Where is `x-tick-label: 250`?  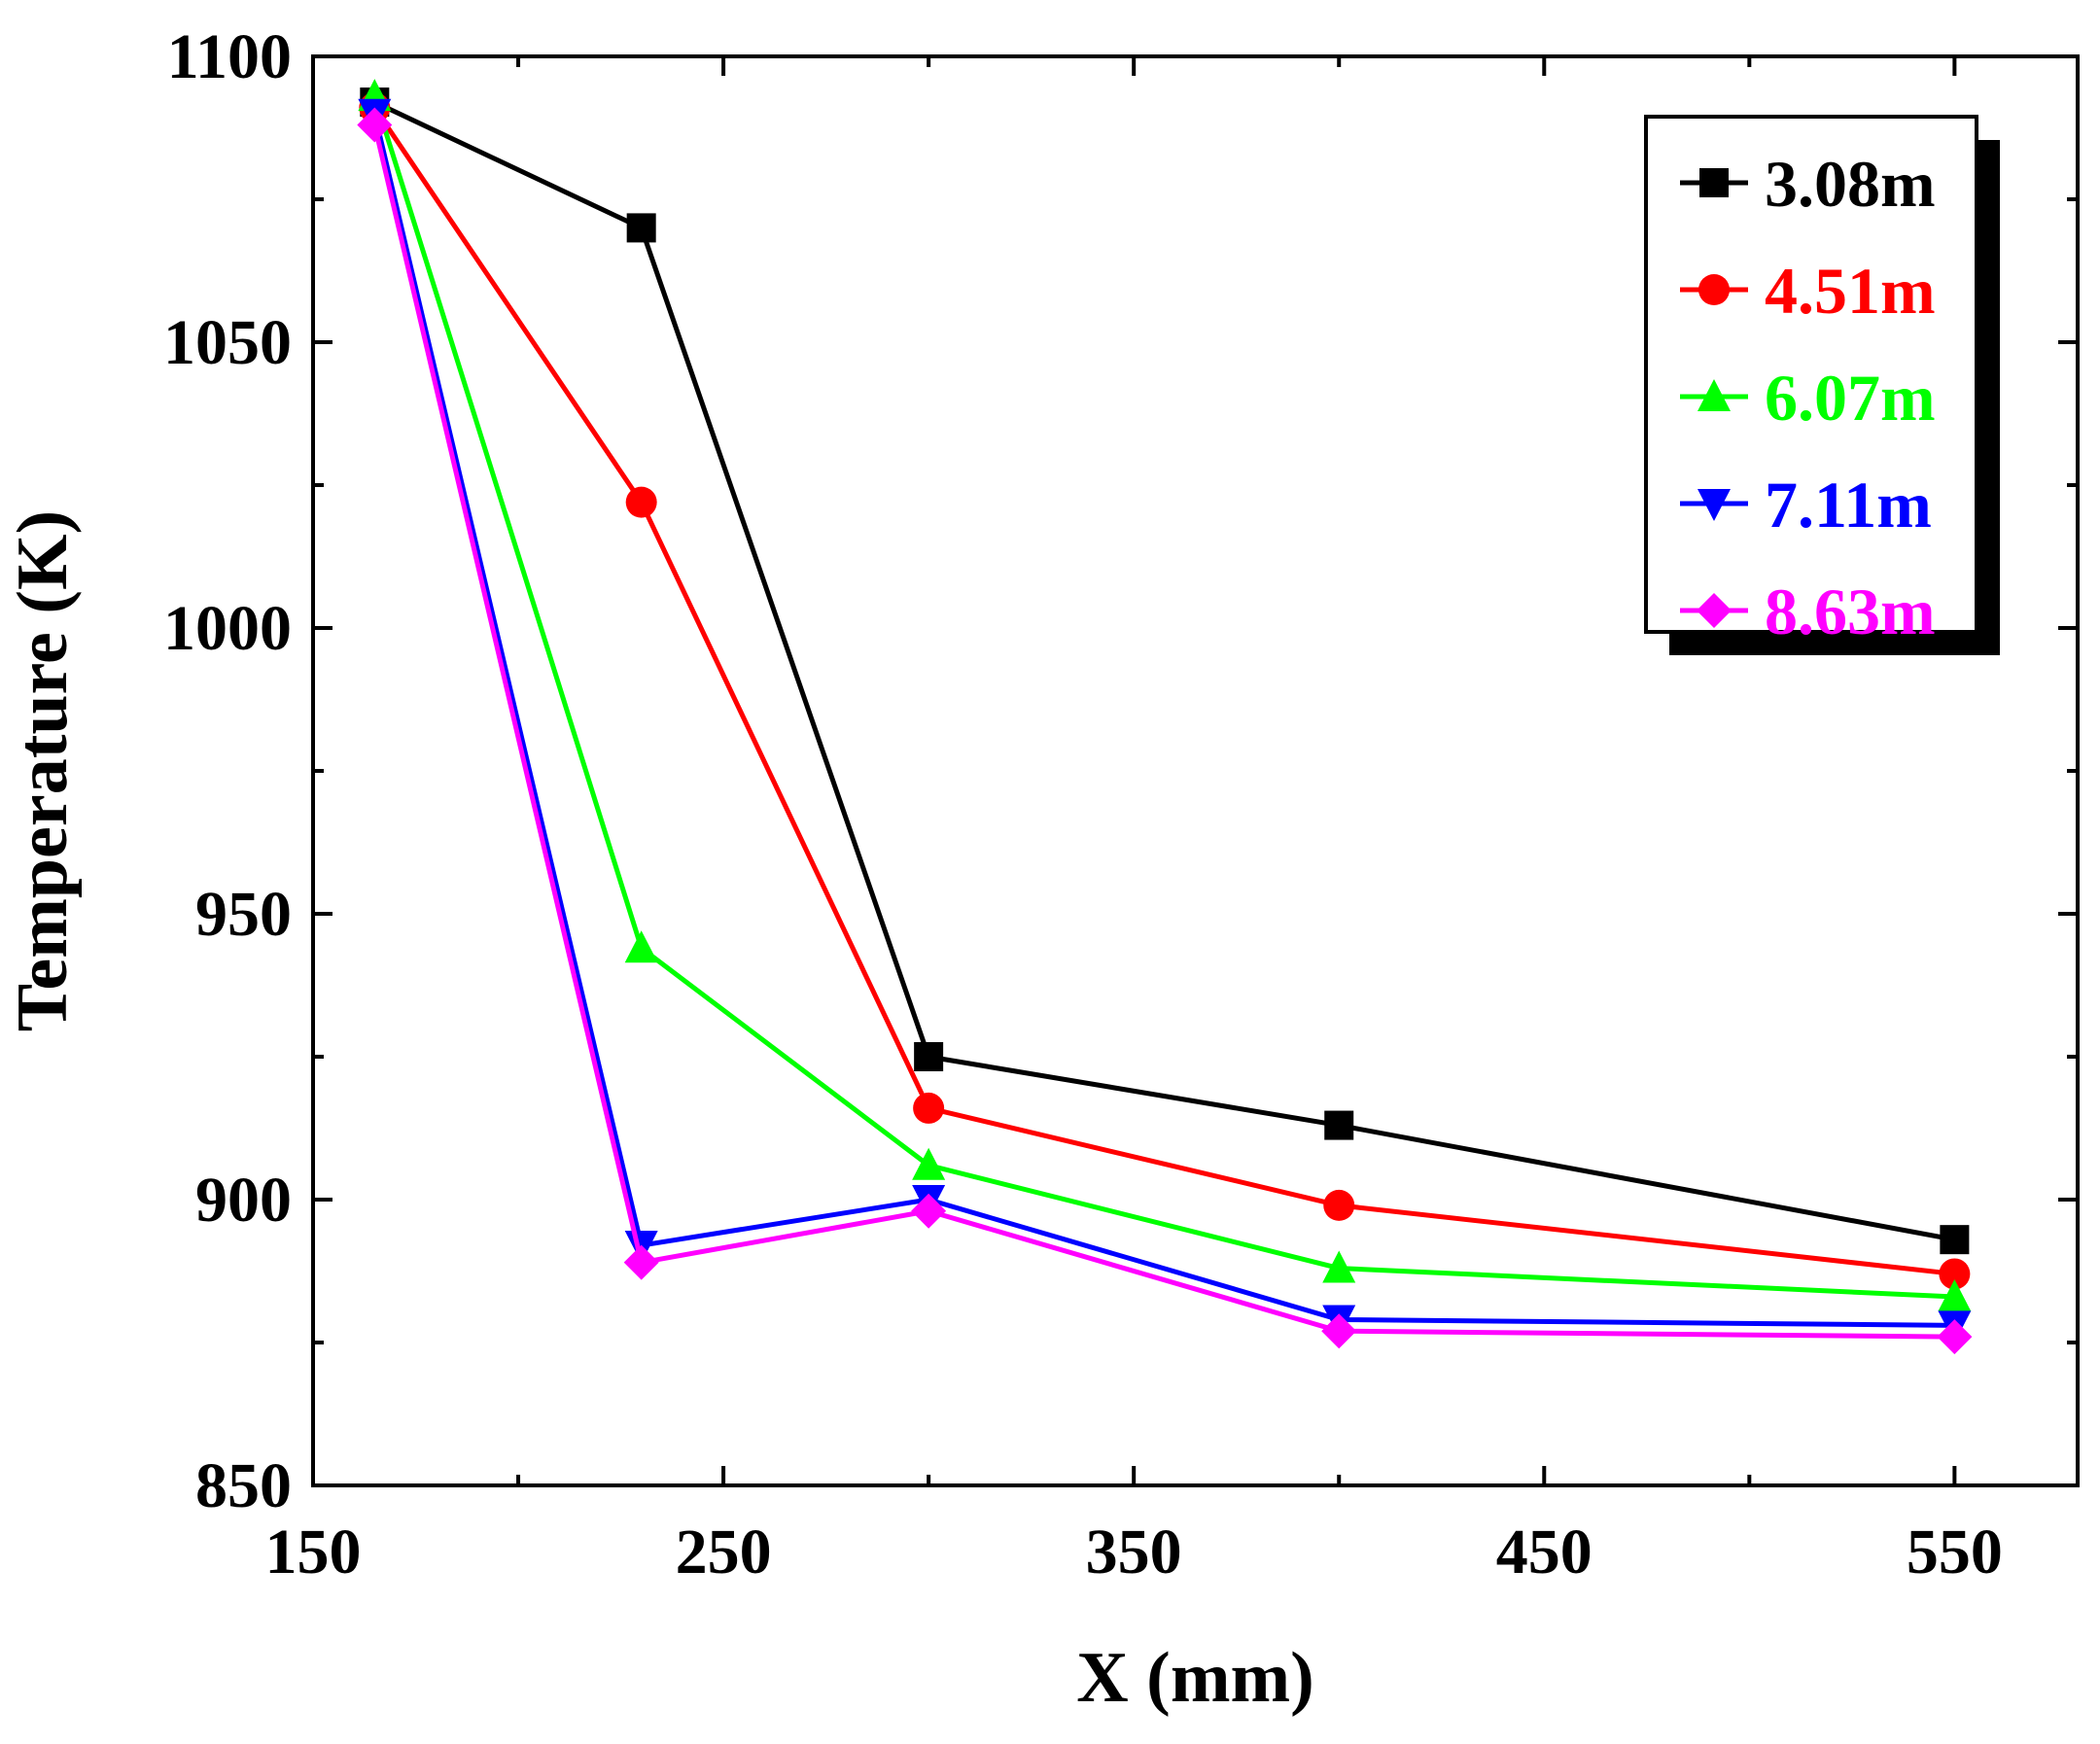 x-tick-label: 250 is located at coordinates (724, 1552).